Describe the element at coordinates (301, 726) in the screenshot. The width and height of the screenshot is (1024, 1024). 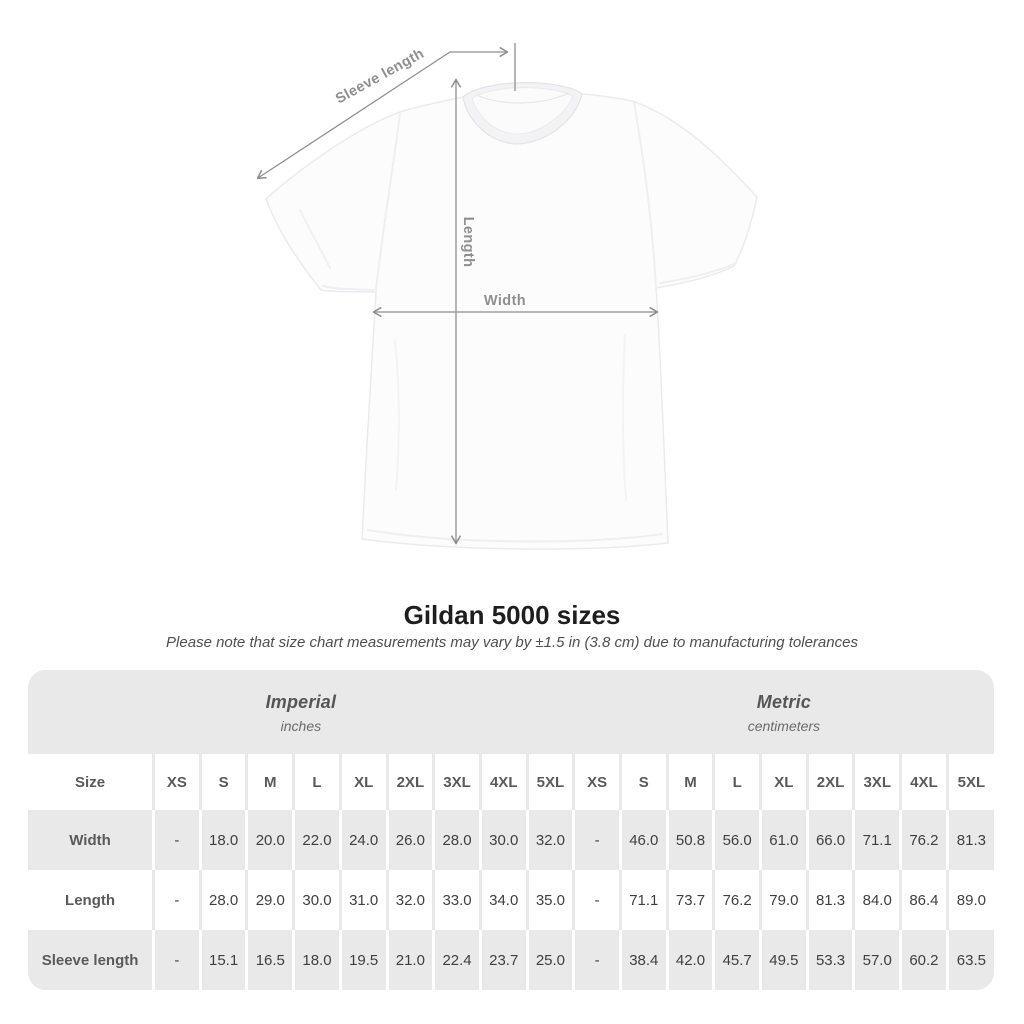
I see `imperial-unit-label: inches` at that location.